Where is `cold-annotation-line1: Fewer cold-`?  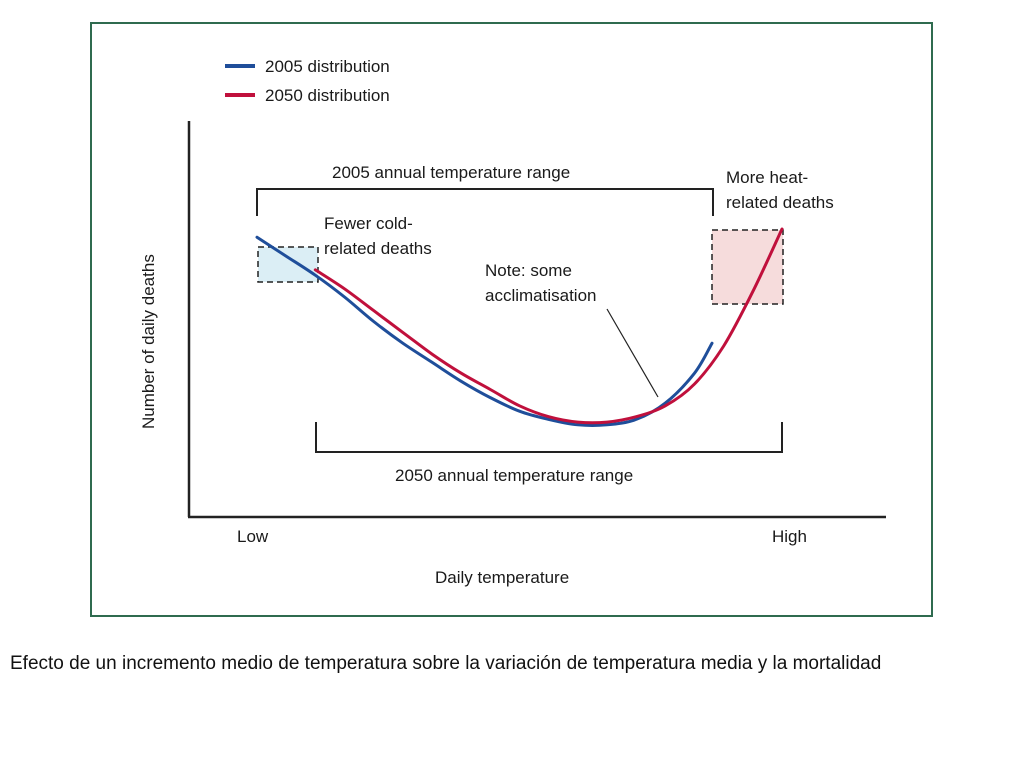 cold-annotation-line1: Fewer cold- is located at coordinates (368, 223).